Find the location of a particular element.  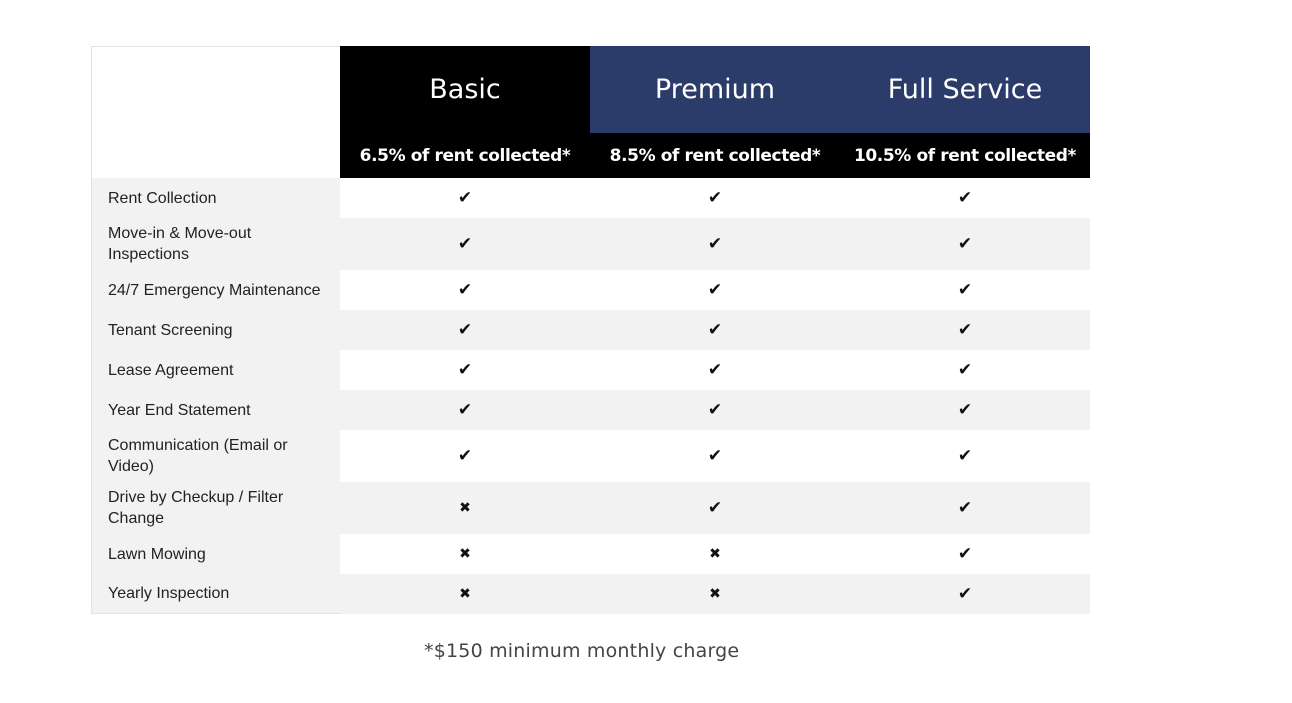

table-row: Lawn Mowing ✖ ✖ ✔ is located at coordinates (591, 554).